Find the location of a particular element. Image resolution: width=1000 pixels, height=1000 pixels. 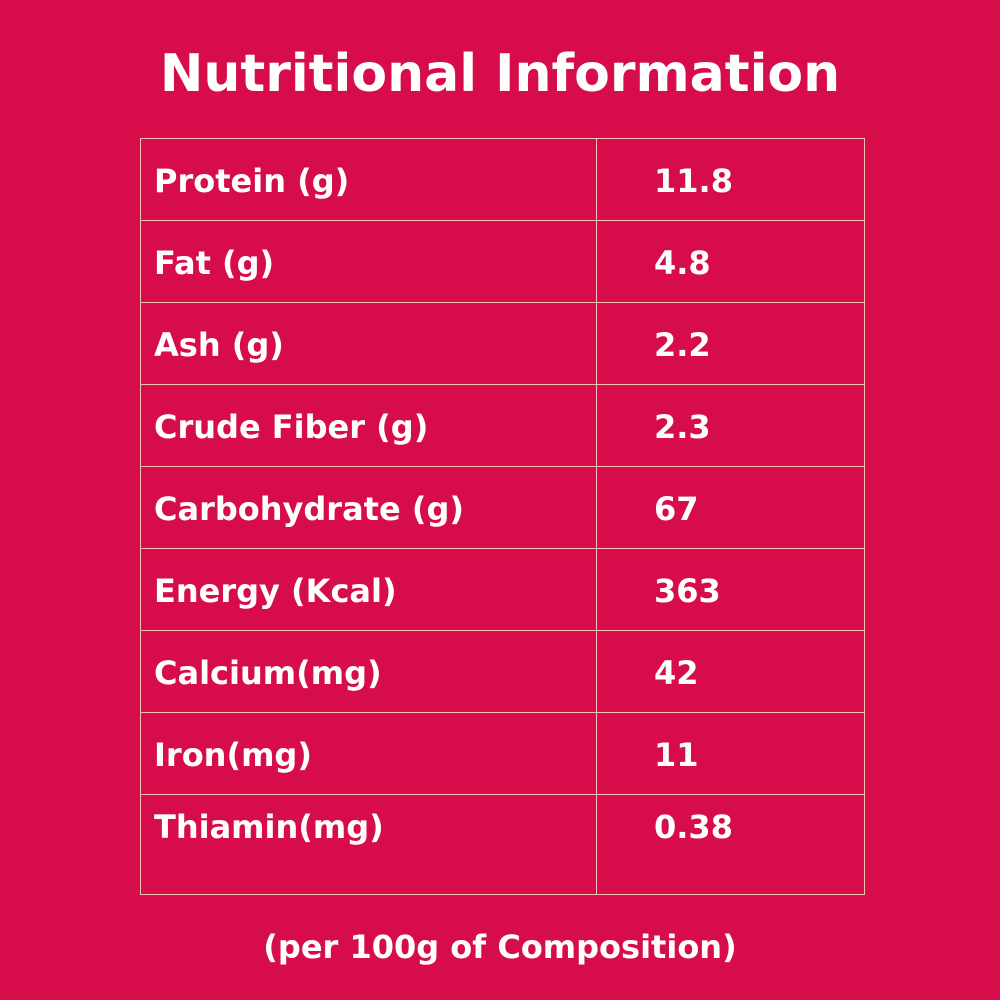

table-row: Carbohydrate (g) 67 is located at coordinates (502, 508).